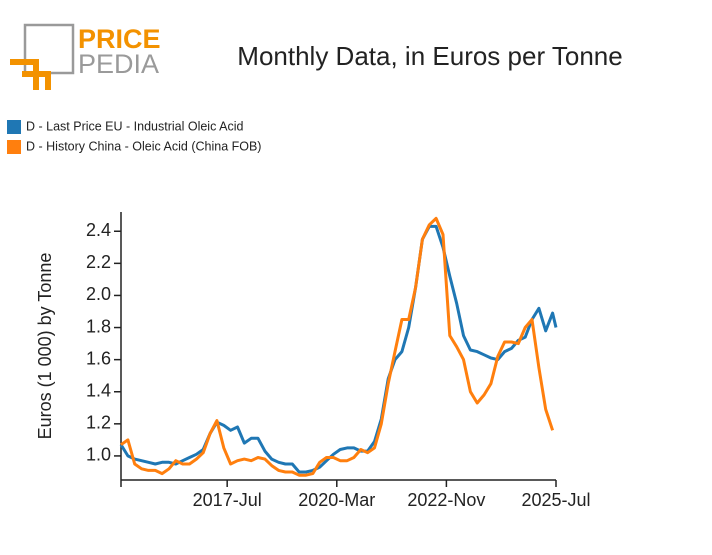 The width and height of the screenshot is (712, 555). What do you see at coordinates (98, 262) in the screenshot?
I see `y-tick-label: 2.2` at bounding box center [98, 262].